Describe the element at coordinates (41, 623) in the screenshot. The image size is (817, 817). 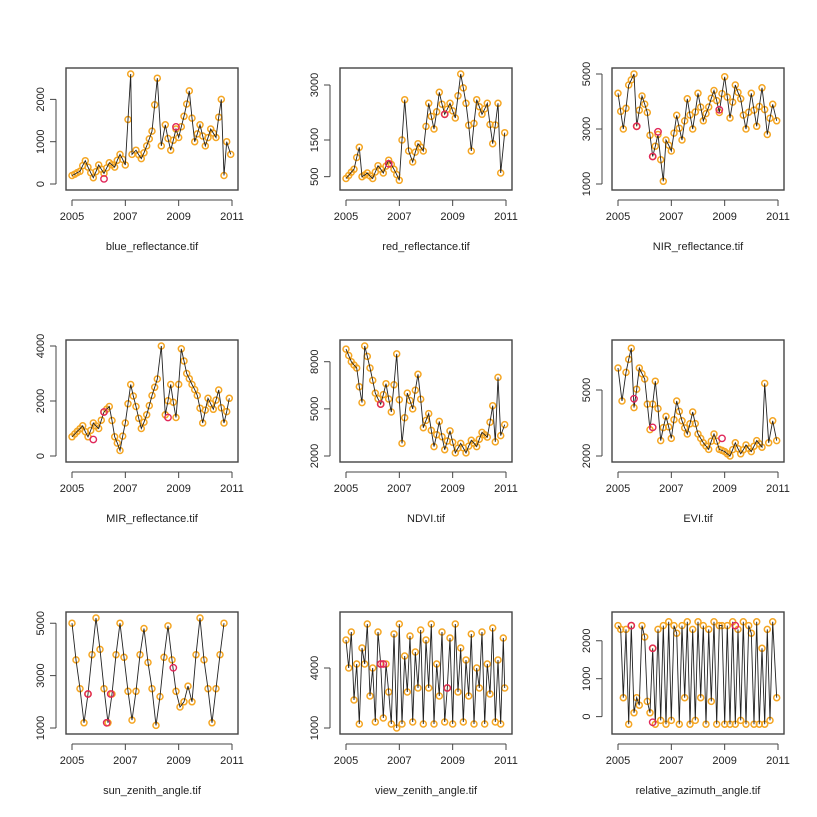
I see `y-tick-label: 5000` at that location.